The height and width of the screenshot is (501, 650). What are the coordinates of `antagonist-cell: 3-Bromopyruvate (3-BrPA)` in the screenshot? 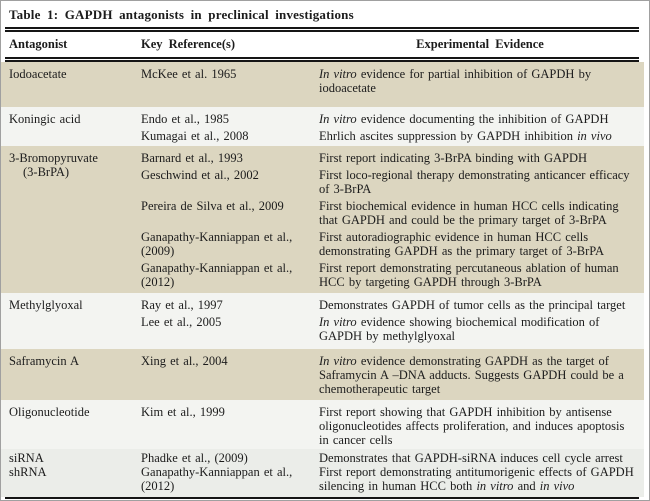 It's located at (71, 220).